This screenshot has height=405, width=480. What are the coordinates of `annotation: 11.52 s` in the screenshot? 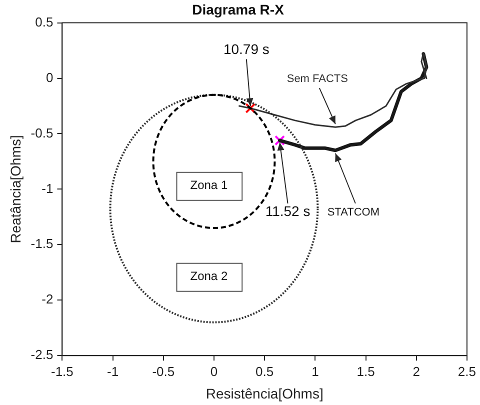 It's located at (287, 211).